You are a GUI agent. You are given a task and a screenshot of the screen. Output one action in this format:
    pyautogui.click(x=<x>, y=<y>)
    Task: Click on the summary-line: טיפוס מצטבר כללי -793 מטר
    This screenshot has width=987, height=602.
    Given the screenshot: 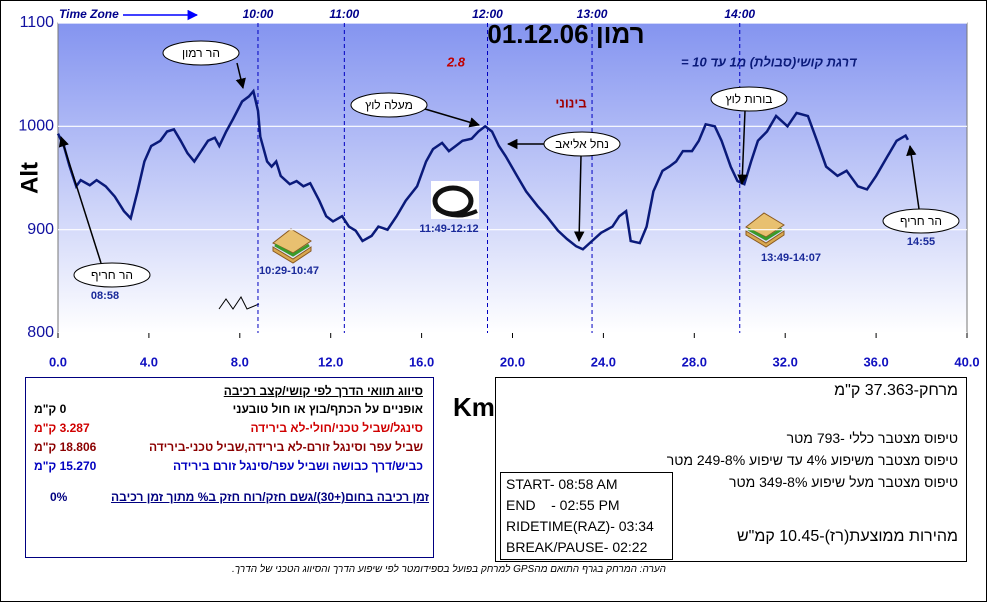 What is the action you would take?
    pyautogui.click(x=872, y=438)
    